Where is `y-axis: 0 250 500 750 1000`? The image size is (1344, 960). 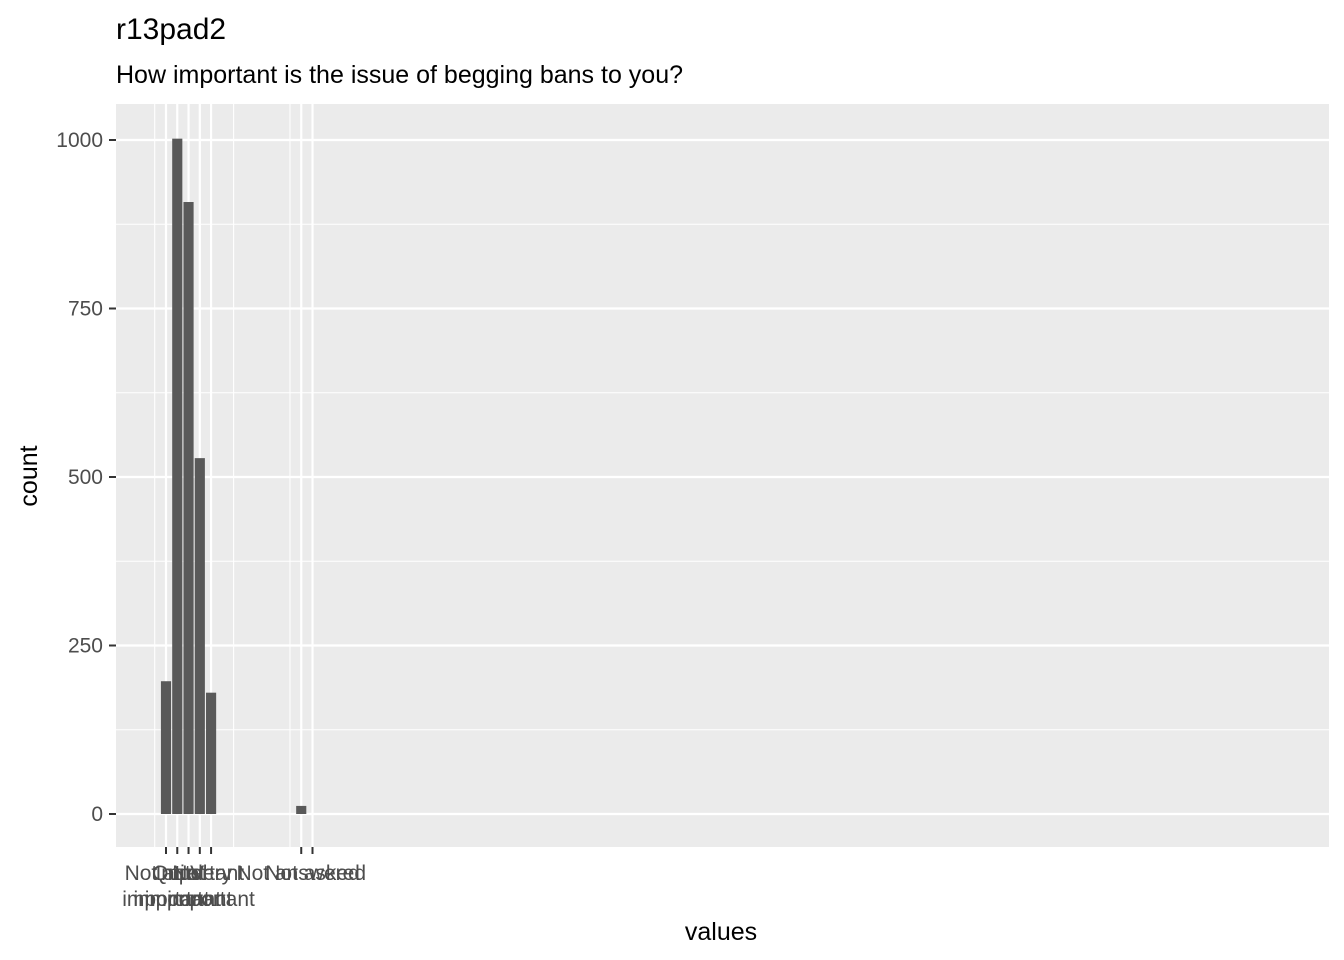 y-axis: 0 250 500 750 1000 is located at coordinates (86, 477).